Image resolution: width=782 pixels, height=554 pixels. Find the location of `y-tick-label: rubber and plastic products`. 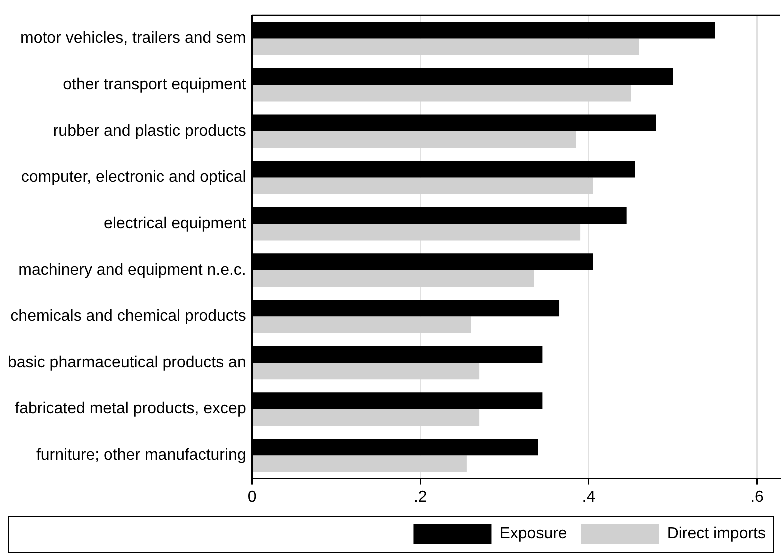

y-tick-label: rubber and plastic products is located at coordinates (149, 131).